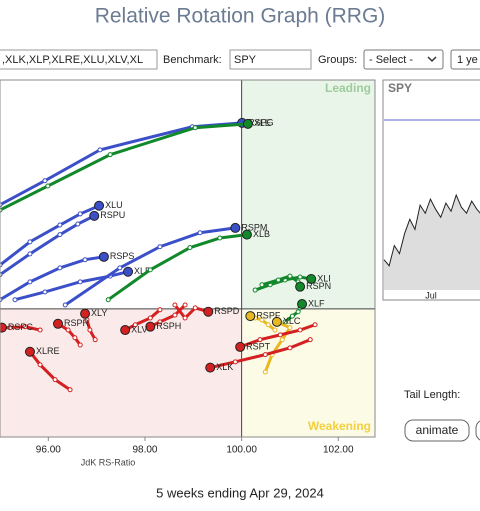 This screenshot has width=480, height=511. I want to click on groups-text: - Select -, so click(391, 60).